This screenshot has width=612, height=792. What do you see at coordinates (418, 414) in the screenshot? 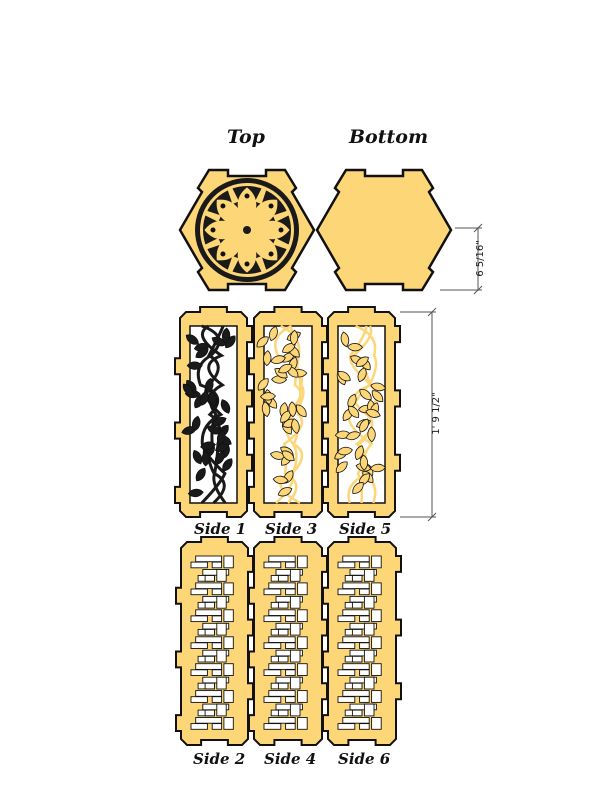
I see `panel-height-dimension` at bounding box center [418, 414].